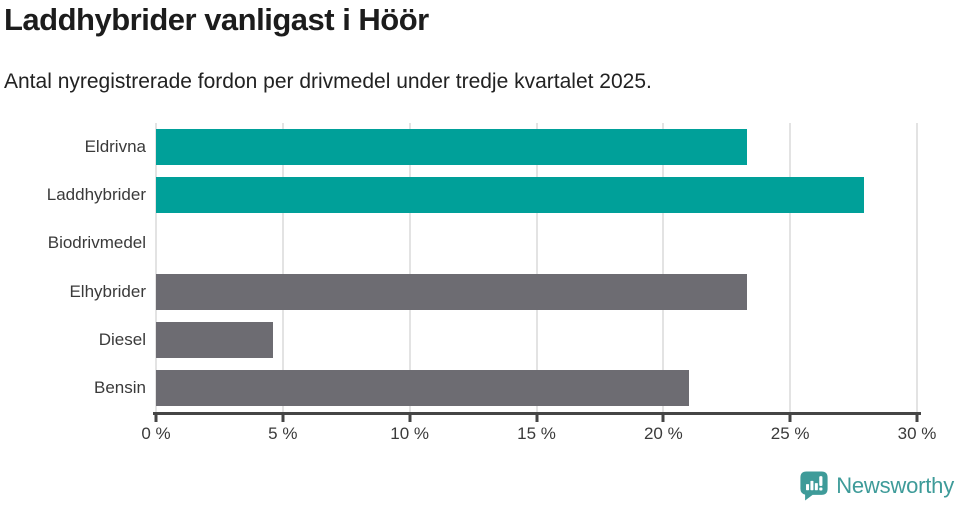 The height and width of the screenshot is (505, 960). I want to click on category-label: Diesel, so click(122, 339).